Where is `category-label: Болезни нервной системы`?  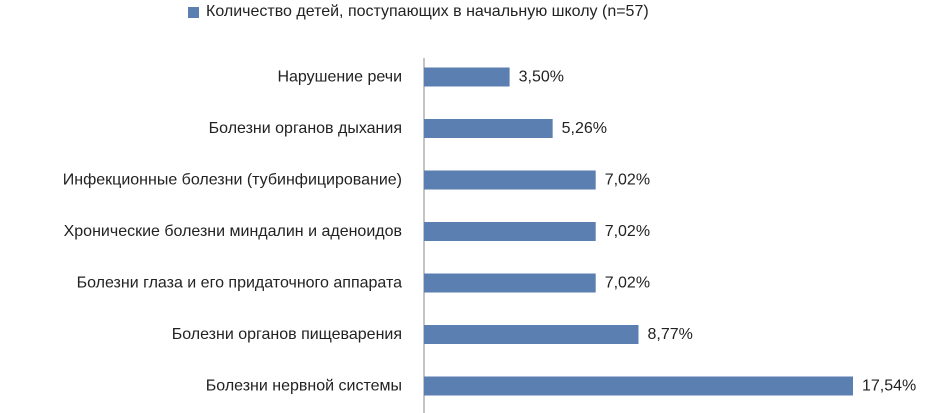
category-label: Болезни нервной системы is located at coordinates (304, 386).